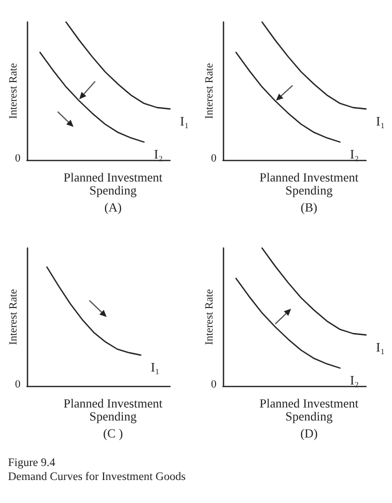 This screenshot has height=503, width=392. I want to click on text: Demand Curves for Investment Goods, so click(97, 477).